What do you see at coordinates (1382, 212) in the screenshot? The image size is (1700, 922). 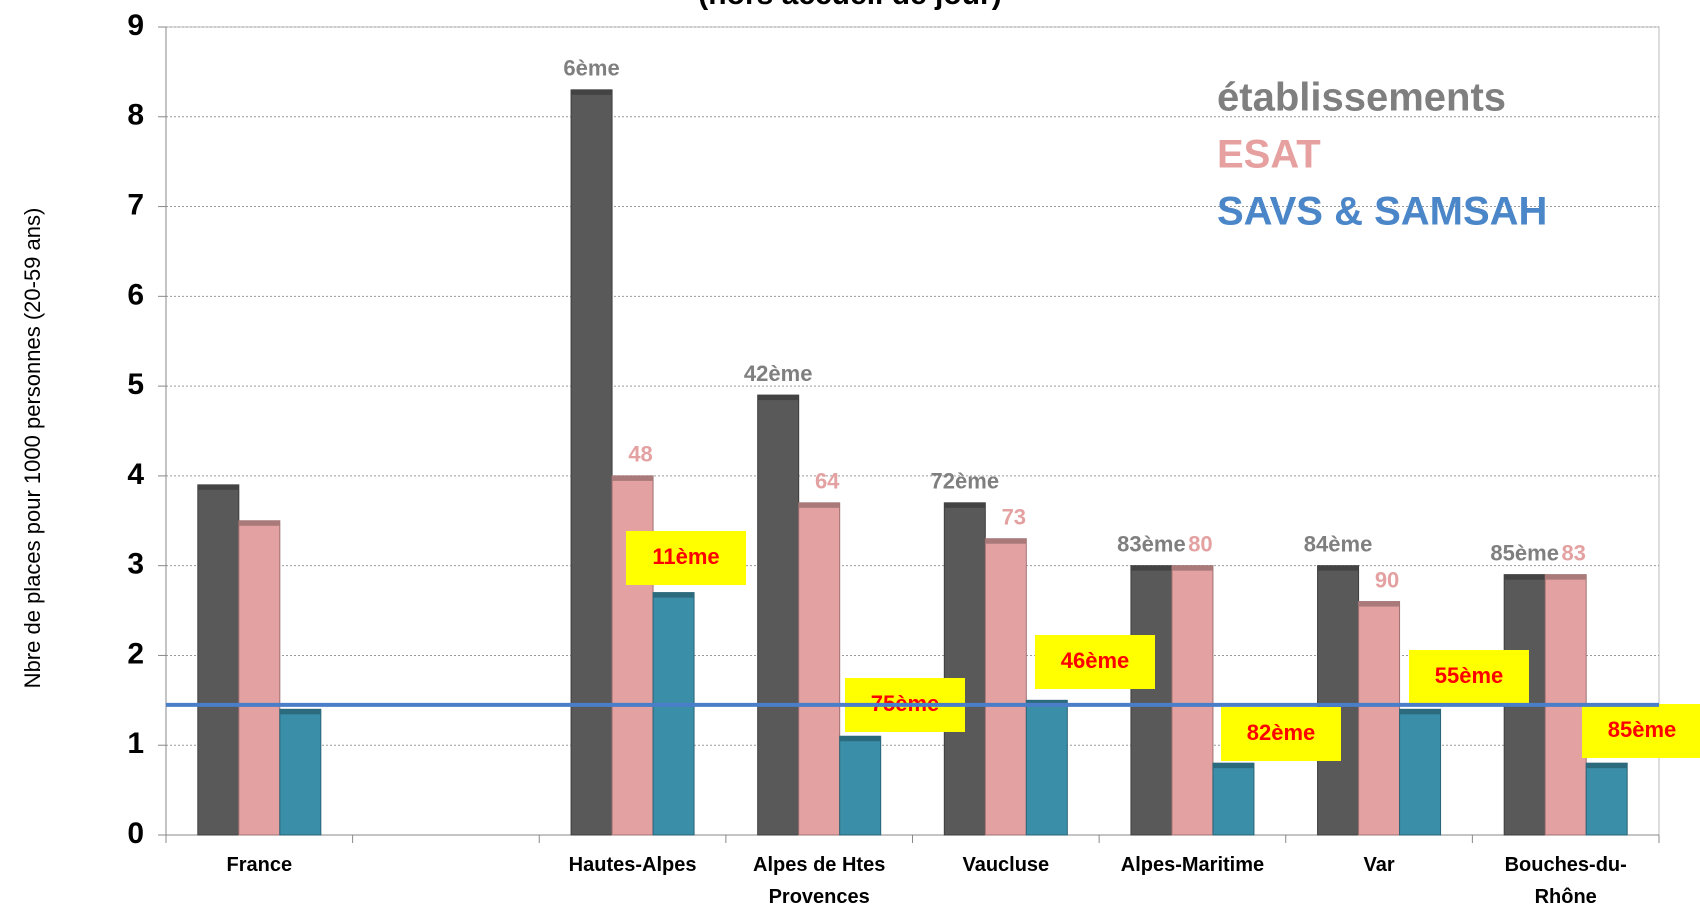 I see `legend-entry: SAVS & SAMSAH` at bounding box center [1382, 212].